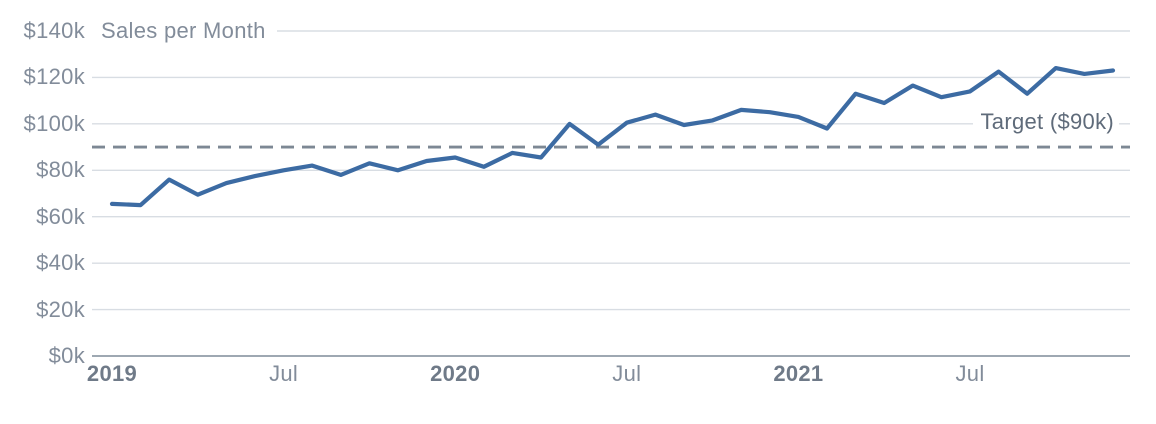 This screenshot has height=424, width=1156. What do you see at coordinates (798, 373) in the screenshot?
I see `x-axis-label-jan-2021: 2021` at bounding box center [798, 373].